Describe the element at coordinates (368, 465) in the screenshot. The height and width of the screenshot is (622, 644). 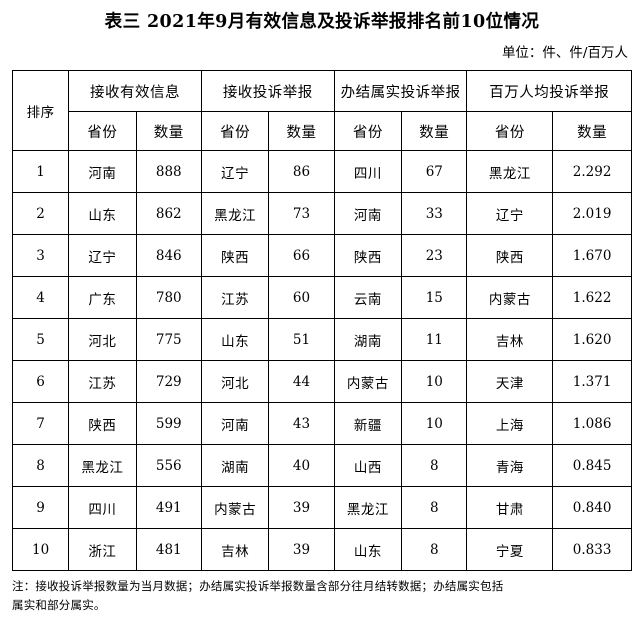
I see `cell-province-3: 山西` at that location.